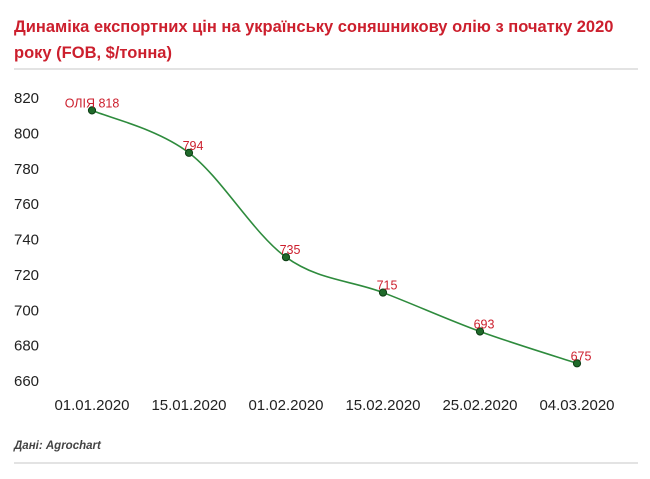  I want to click on x-tick-label: 04.03.2020, so click(576, 405).